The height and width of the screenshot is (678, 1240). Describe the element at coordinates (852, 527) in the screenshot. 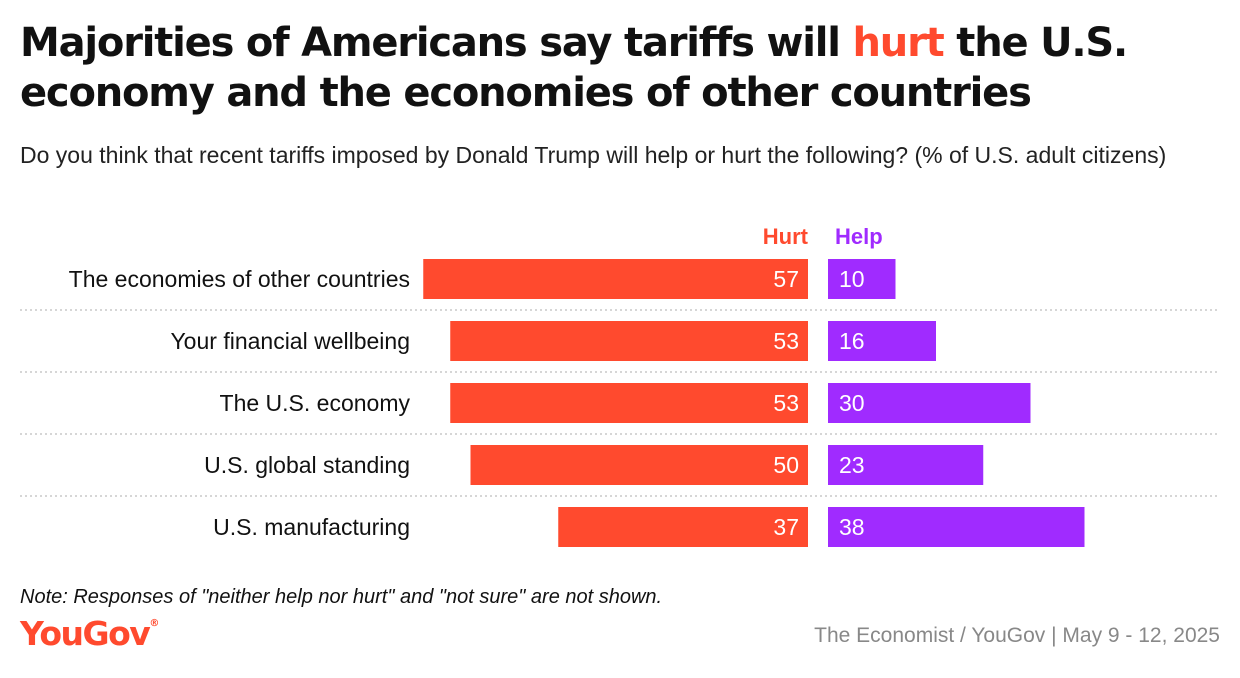

I see `help-value-label: 38` at that location.